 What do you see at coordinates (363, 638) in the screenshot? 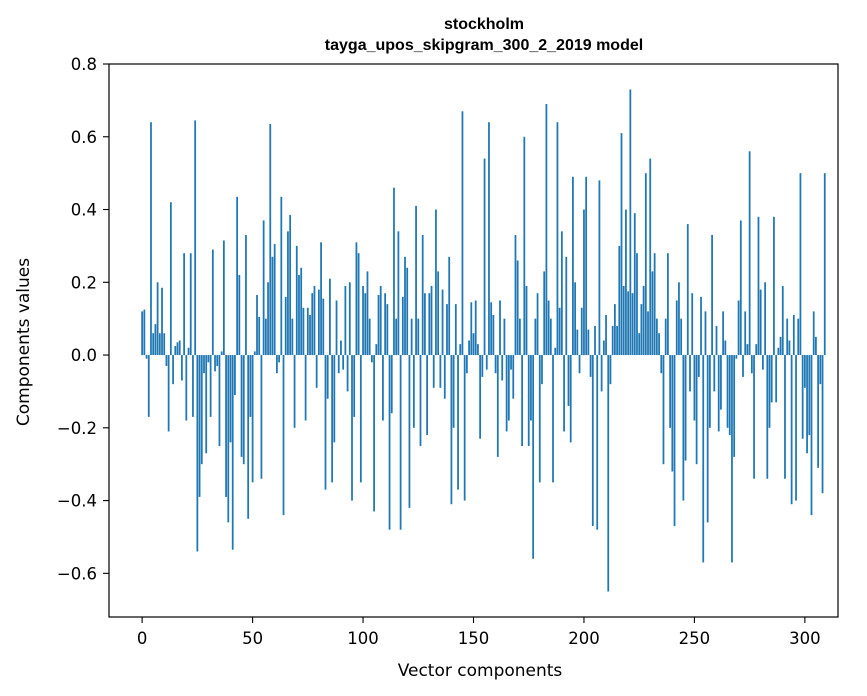
I see `x-tick-label: 100` at bounding box center [363, 638].